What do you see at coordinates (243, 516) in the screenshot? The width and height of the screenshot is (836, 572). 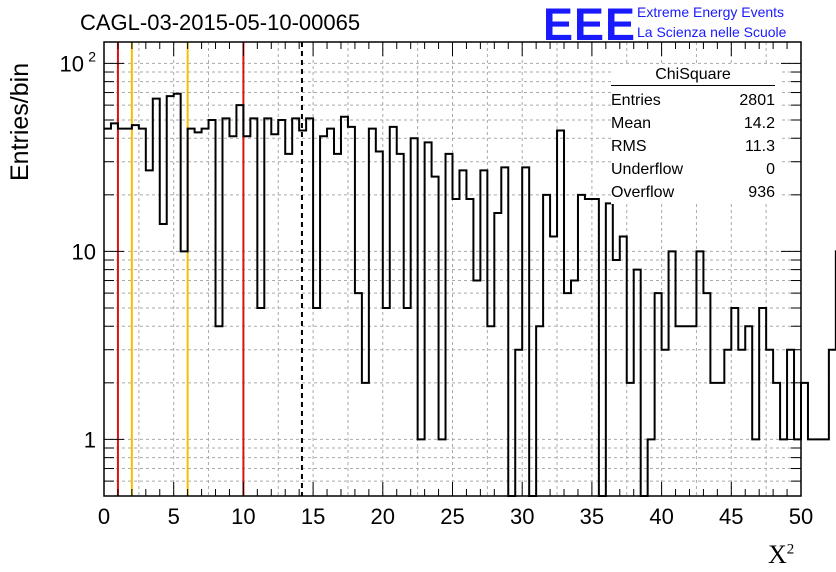 I see `x-tick-label: 10` at bounding box center [243, 516].